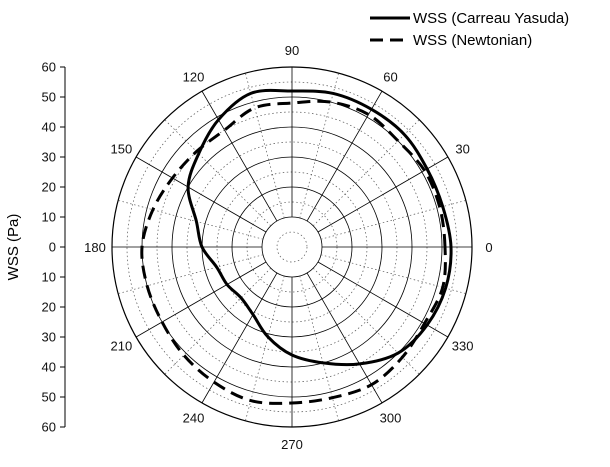 This screenshot has height=467, width=610. I want to click on angle-tick-label: 90, so click(292, 50).